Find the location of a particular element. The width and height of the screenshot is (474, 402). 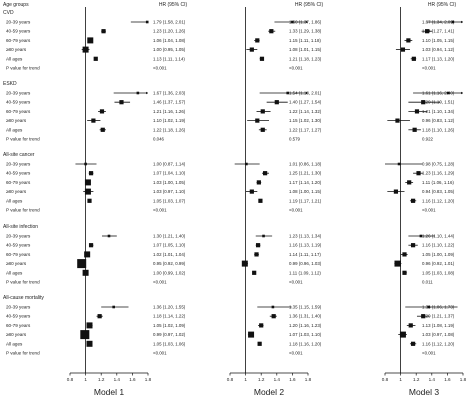

hr-ci-text: 1.23 (1.13, 1.34) is located at coordinates (305, 236).